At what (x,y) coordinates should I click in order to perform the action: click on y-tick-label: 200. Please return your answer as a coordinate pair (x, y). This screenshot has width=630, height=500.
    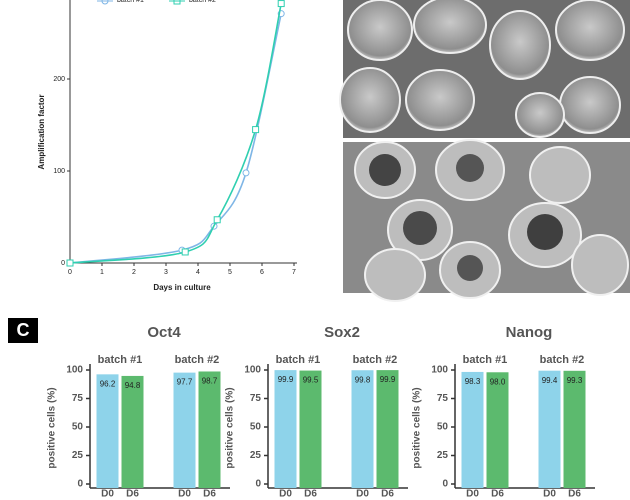
    Looking at the image, I should click on (59, 79).